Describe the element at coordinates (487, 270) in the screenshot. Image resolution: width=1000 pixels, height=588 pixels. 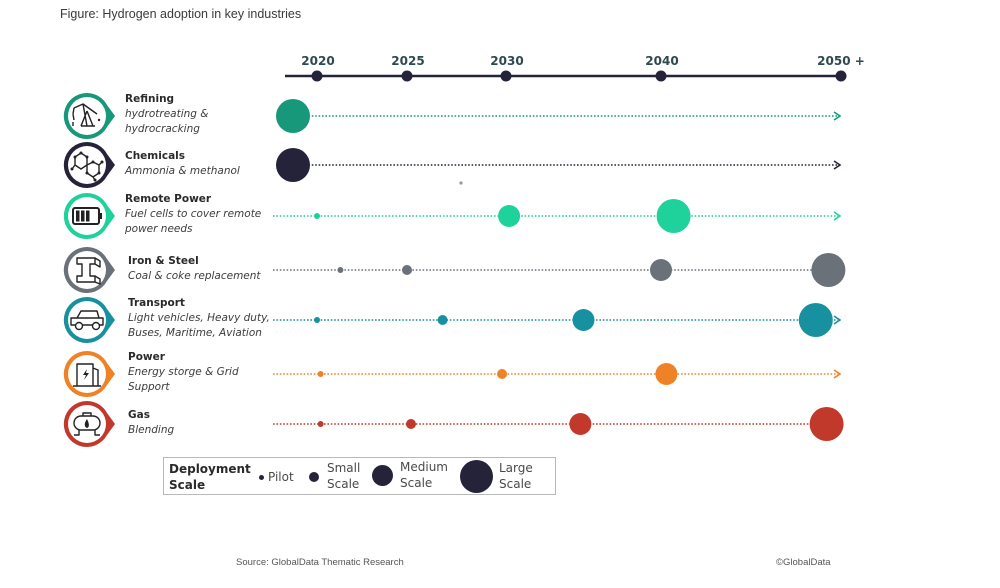
I see `industry-row-iron-steel: Iron & Steel Coal & coke replacement` at that location.